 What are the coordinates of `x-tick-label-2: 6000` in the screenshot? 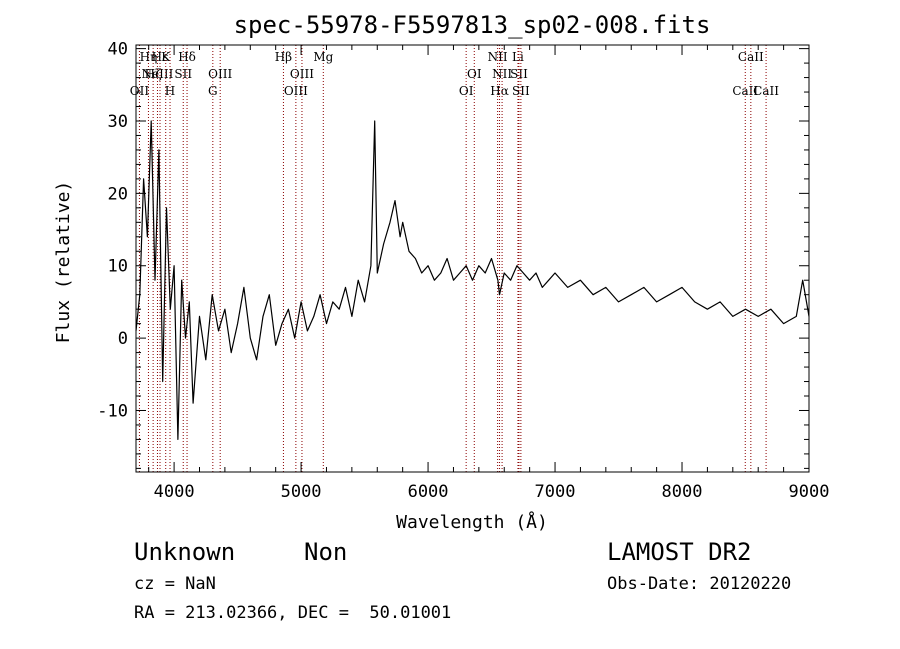 It's located at (428, 492).